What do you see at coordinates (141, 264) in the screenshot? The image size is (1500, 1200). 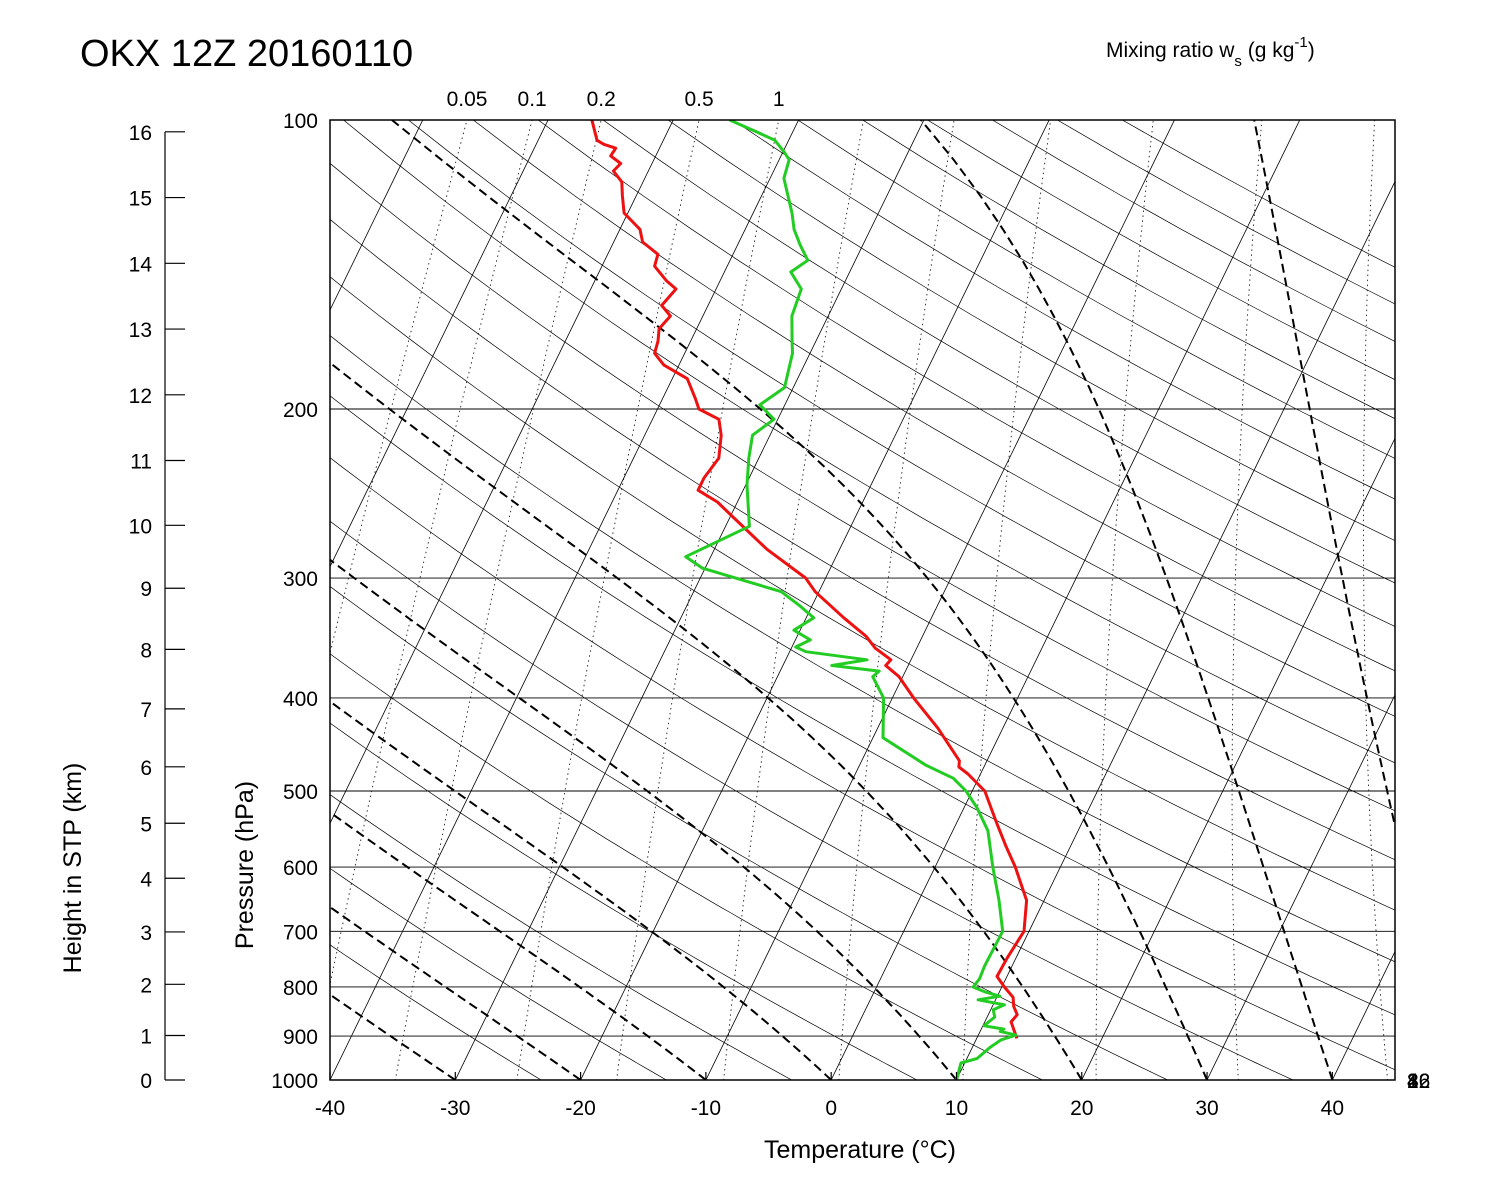 I see `height-tick-label: 14` at bounding box center [141, 264].